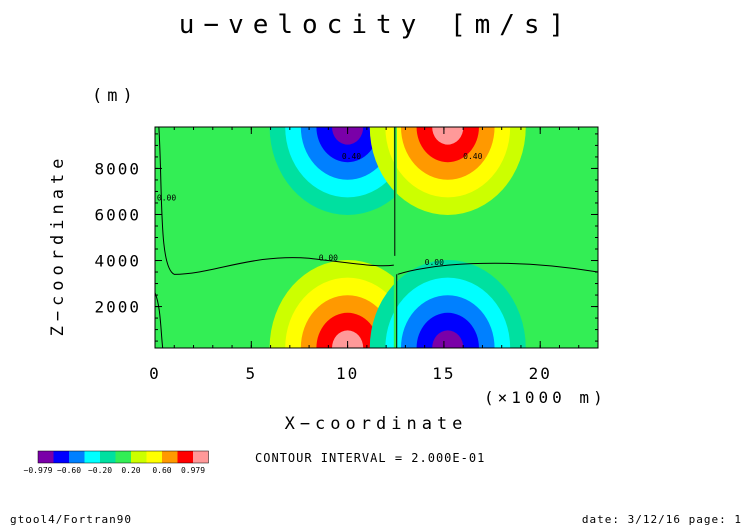 Image resolution: width=752 pixels, height=532 pixels. I want to click on y-axis-unit: (m), so click(115, 96).